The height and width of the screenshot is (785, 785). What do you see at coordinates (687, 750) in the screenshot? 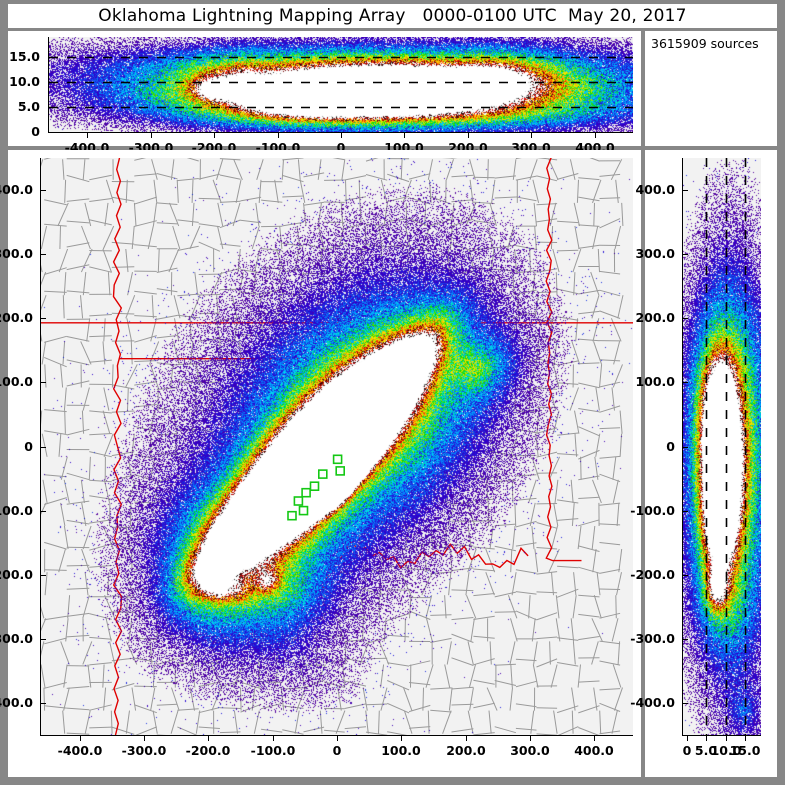
I see `x-tick-label-right: 0` at bounding box center [687, 750].